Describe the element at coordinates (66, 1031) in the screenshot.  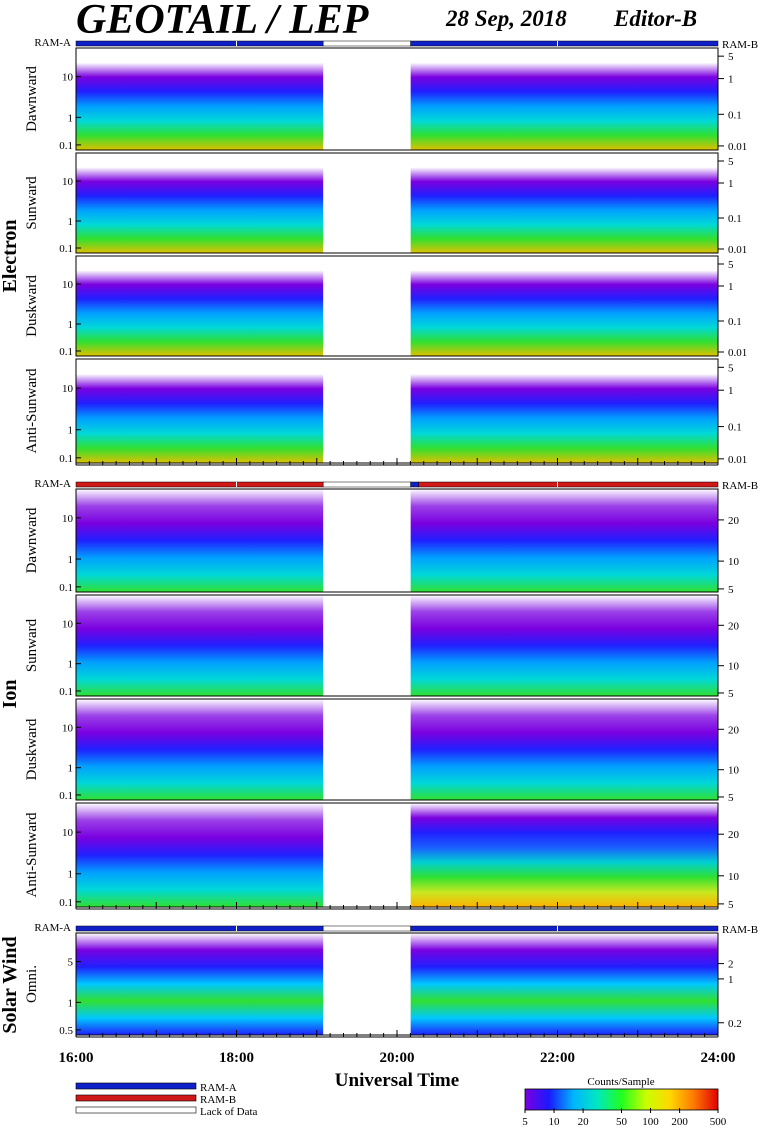
I see `y-left-tick-label: 0.5` at that location.